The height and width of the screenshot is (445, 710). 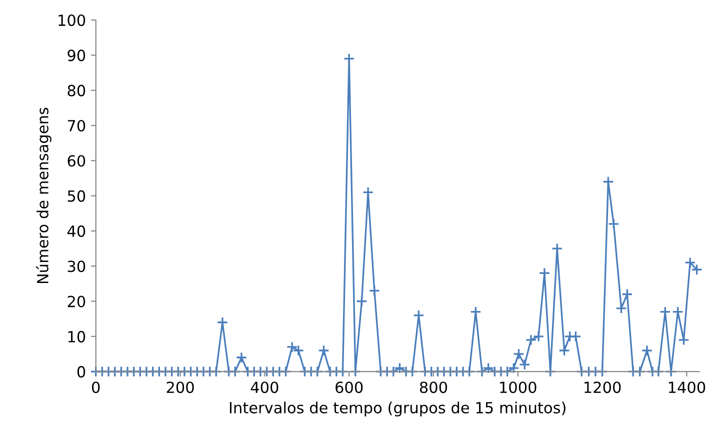 I want to click on y-tick-label: 100, so click(x=72, y=20).